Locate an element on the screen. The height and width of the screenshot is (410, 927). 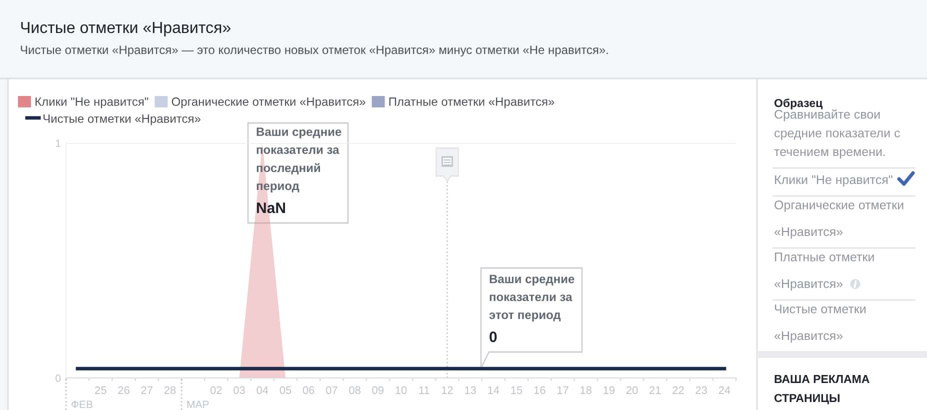
x-tick-label: 27 is located at coordinates (146, 390).